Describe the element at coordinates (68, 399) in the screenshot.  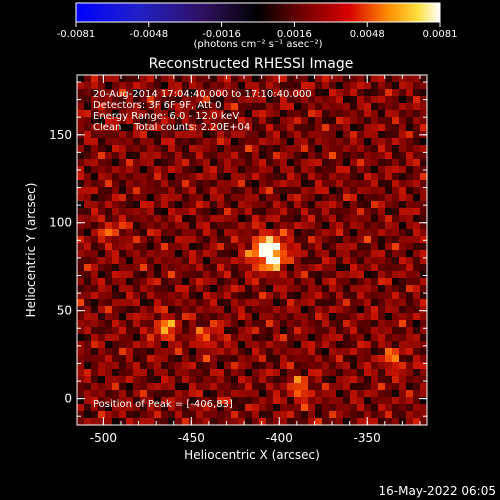
I see `y-tick-label: 0` at that location.